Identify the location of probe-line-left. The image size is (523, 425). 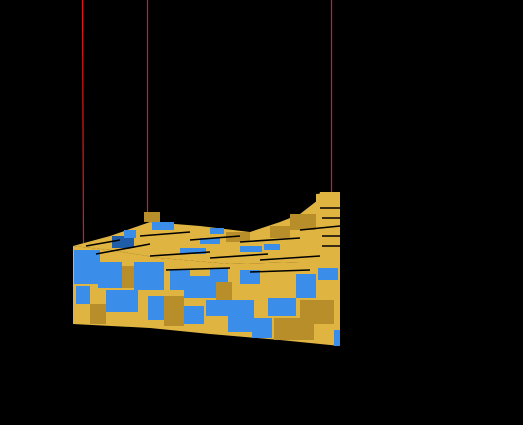
(83, 123).